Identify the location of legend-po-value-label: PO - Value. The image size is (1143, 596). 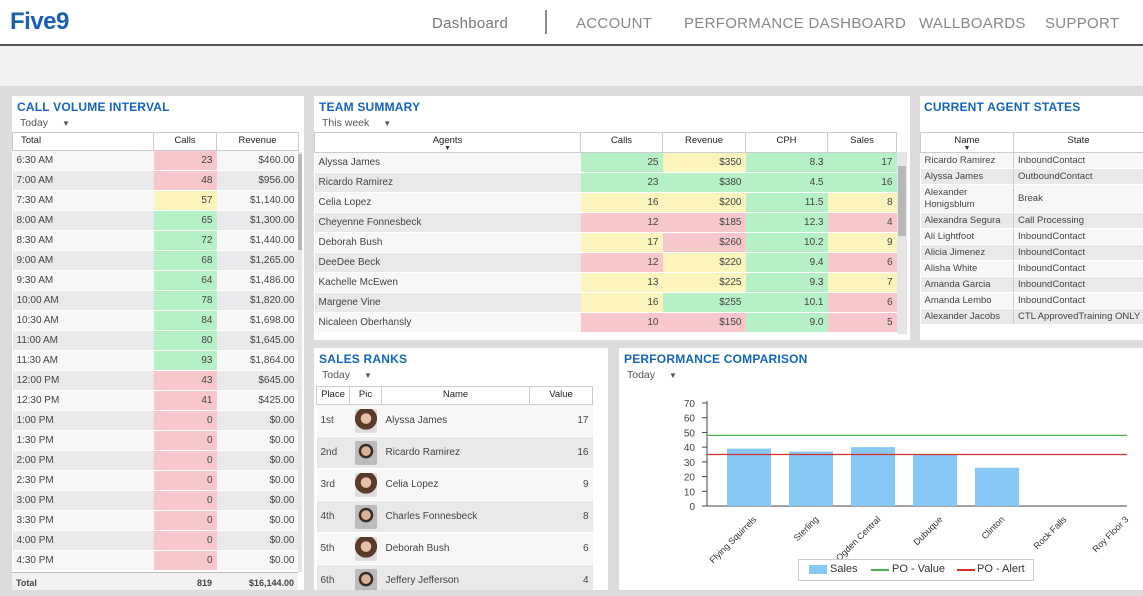
(918, 569).